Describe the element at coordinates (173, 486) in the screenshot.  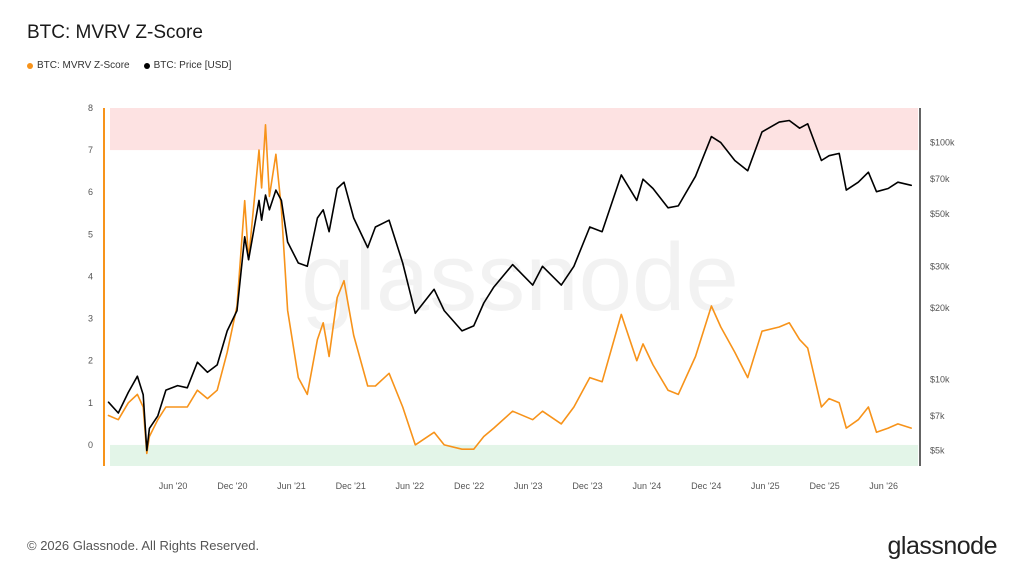
I see `x-tick-label: Jun '20` at that location.